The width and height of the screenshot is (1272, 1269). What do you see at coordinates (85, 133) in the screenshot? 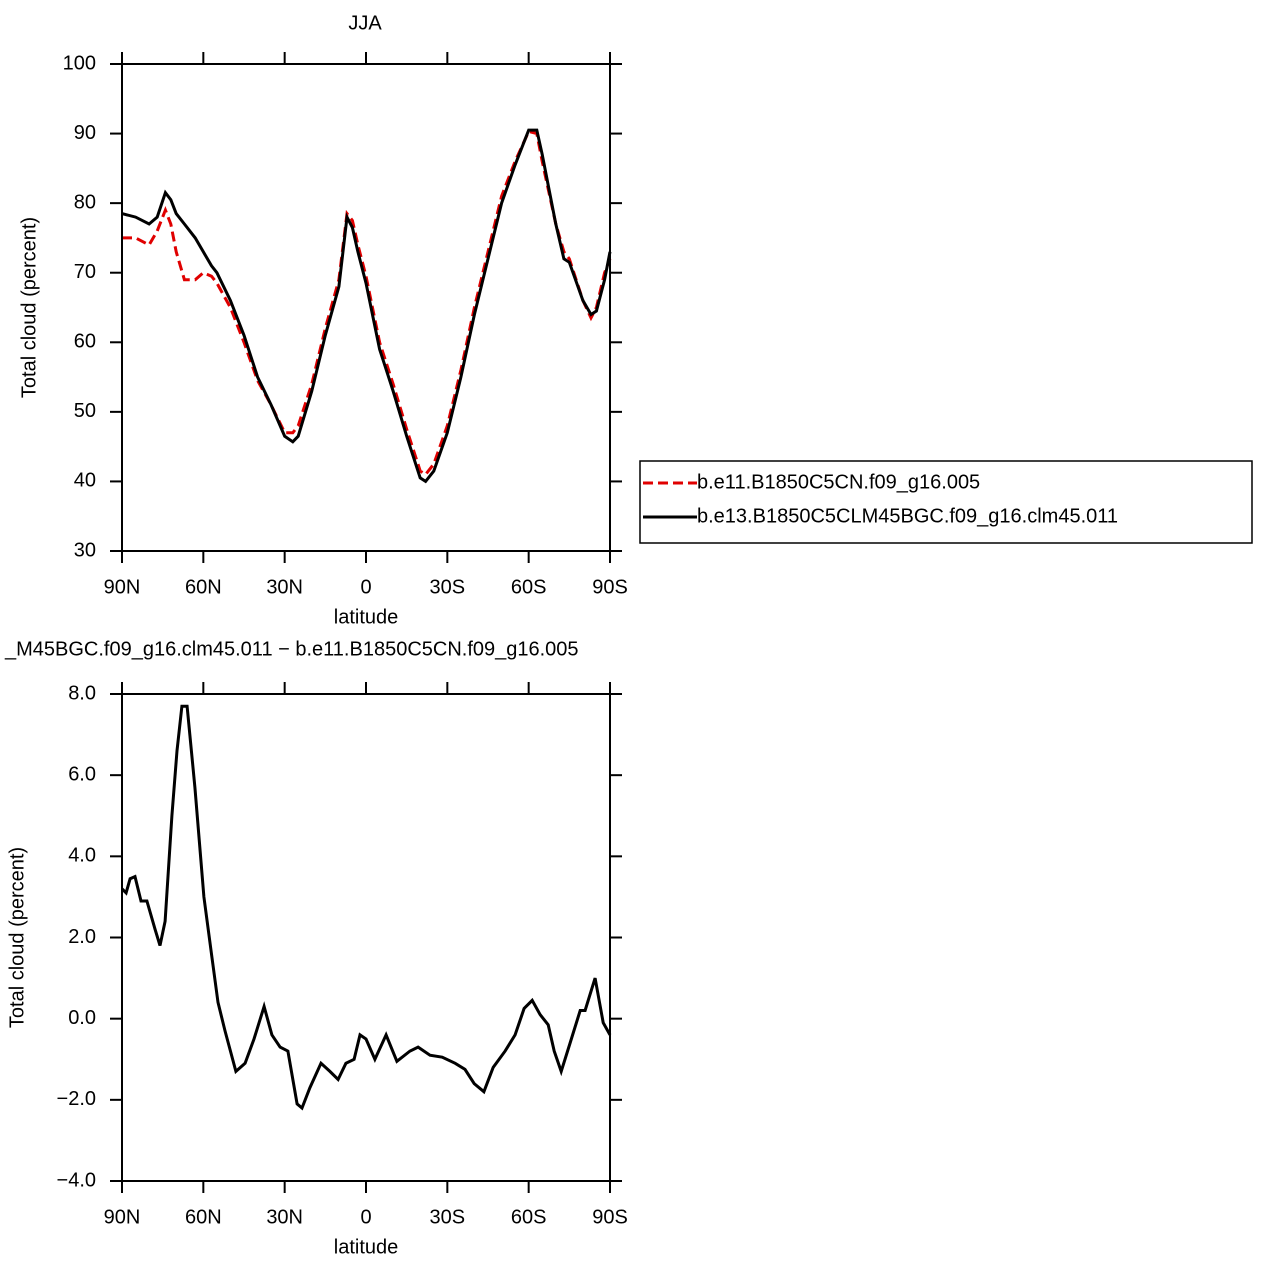
I see `y-tick-label: 90` at bounding box center [85, 133].